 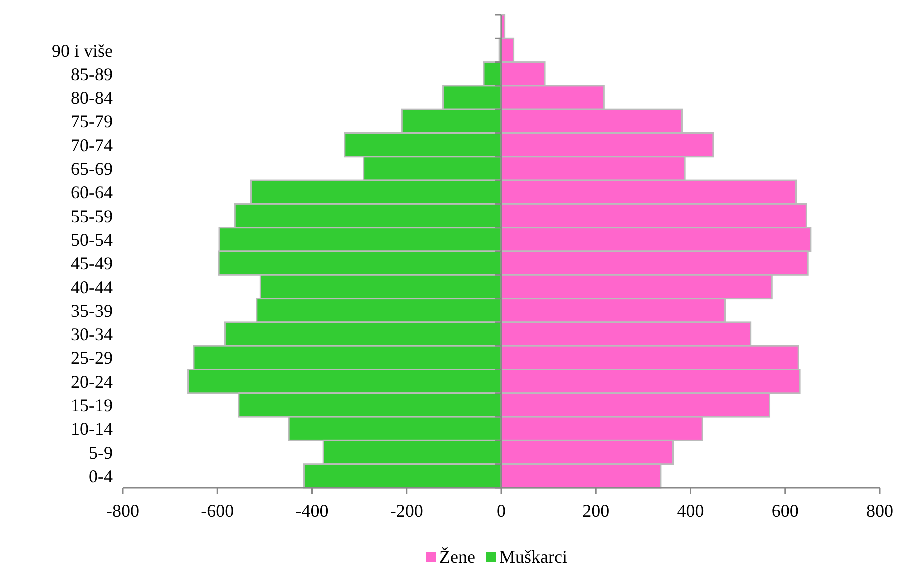 I want to click on y-tick-label: 65-69, so click(x=92, y=169).